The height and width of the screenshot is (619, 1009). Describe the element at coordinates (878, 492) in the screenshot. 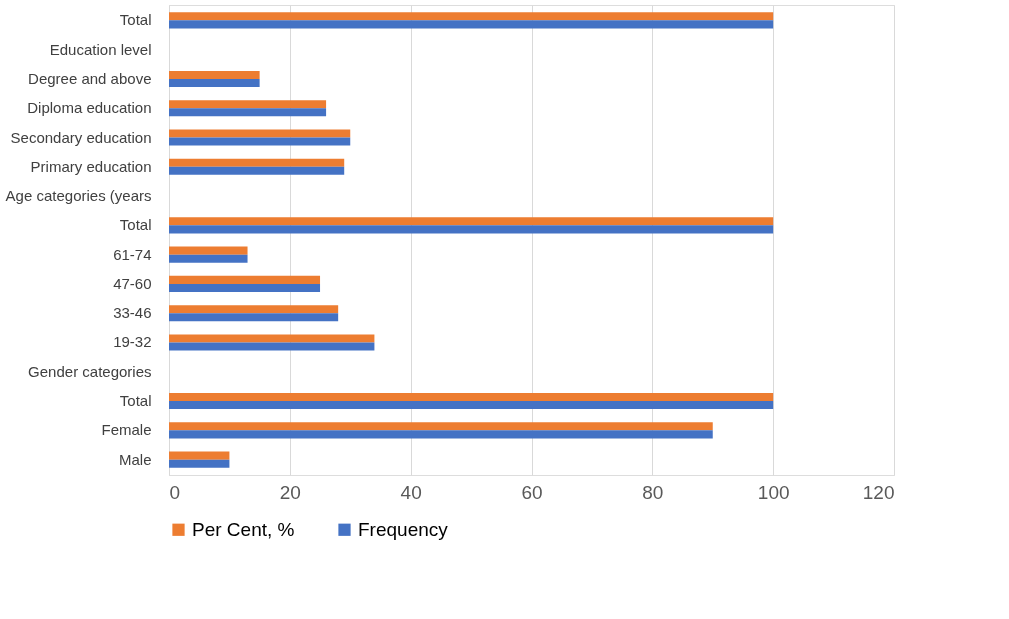

I see `x-tick-label: 120` at that location.